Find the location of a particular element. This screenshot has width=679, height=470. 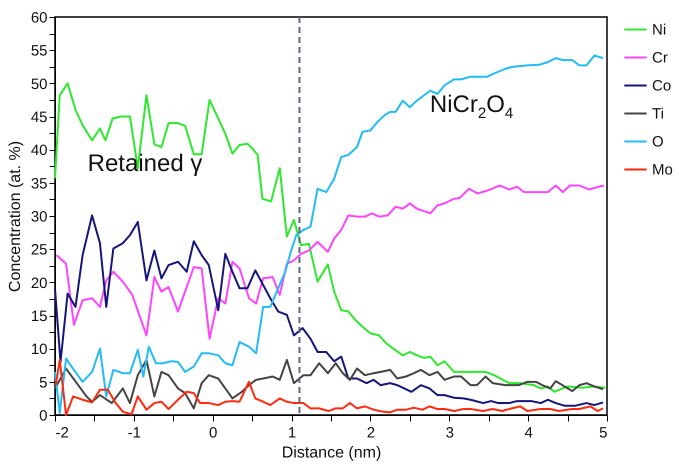

y-tick-label: 50 is located at coordinates (39, 84).